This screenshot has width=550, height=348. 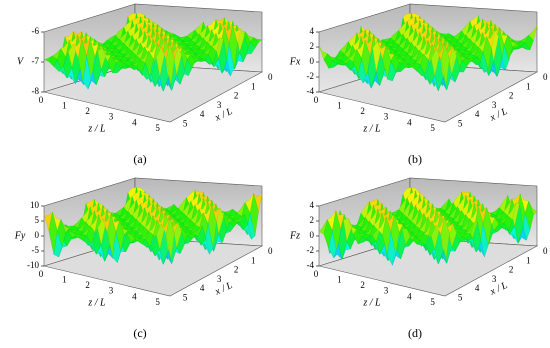 What do you see at coordinates (37, 220) in the screenshot?
I see `z-tick-label: 5` at bounding box center [37, 220].